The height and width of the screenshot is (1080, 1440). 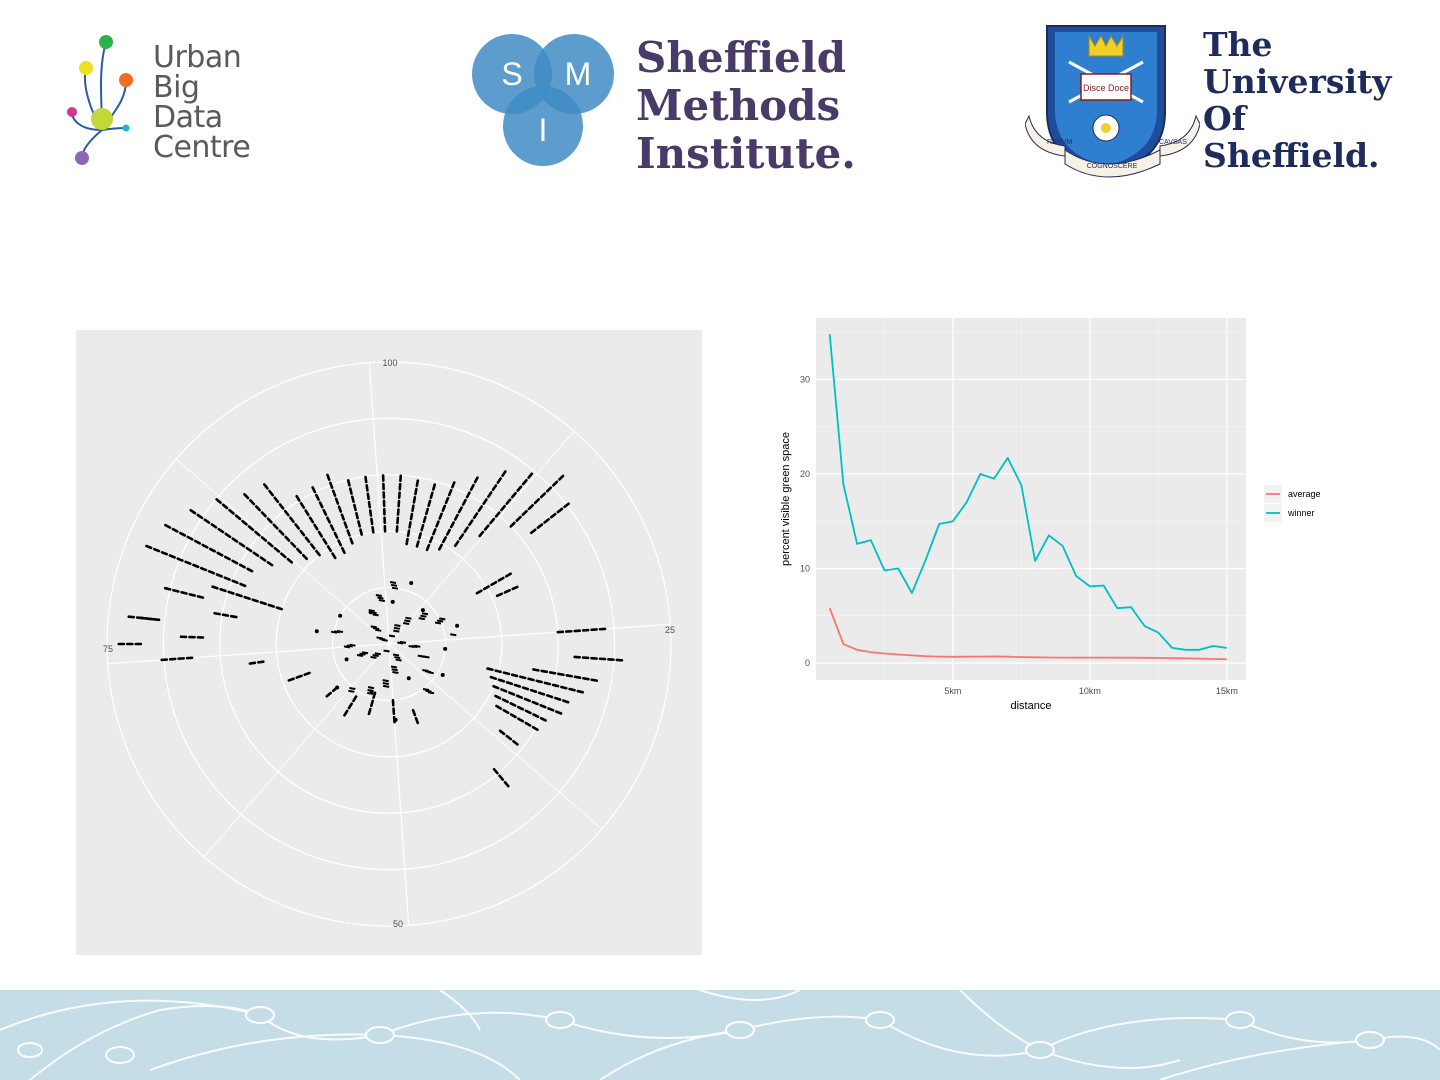 I want to click on motto-word-3: CAVSAS, so click(x=1173, y=142).